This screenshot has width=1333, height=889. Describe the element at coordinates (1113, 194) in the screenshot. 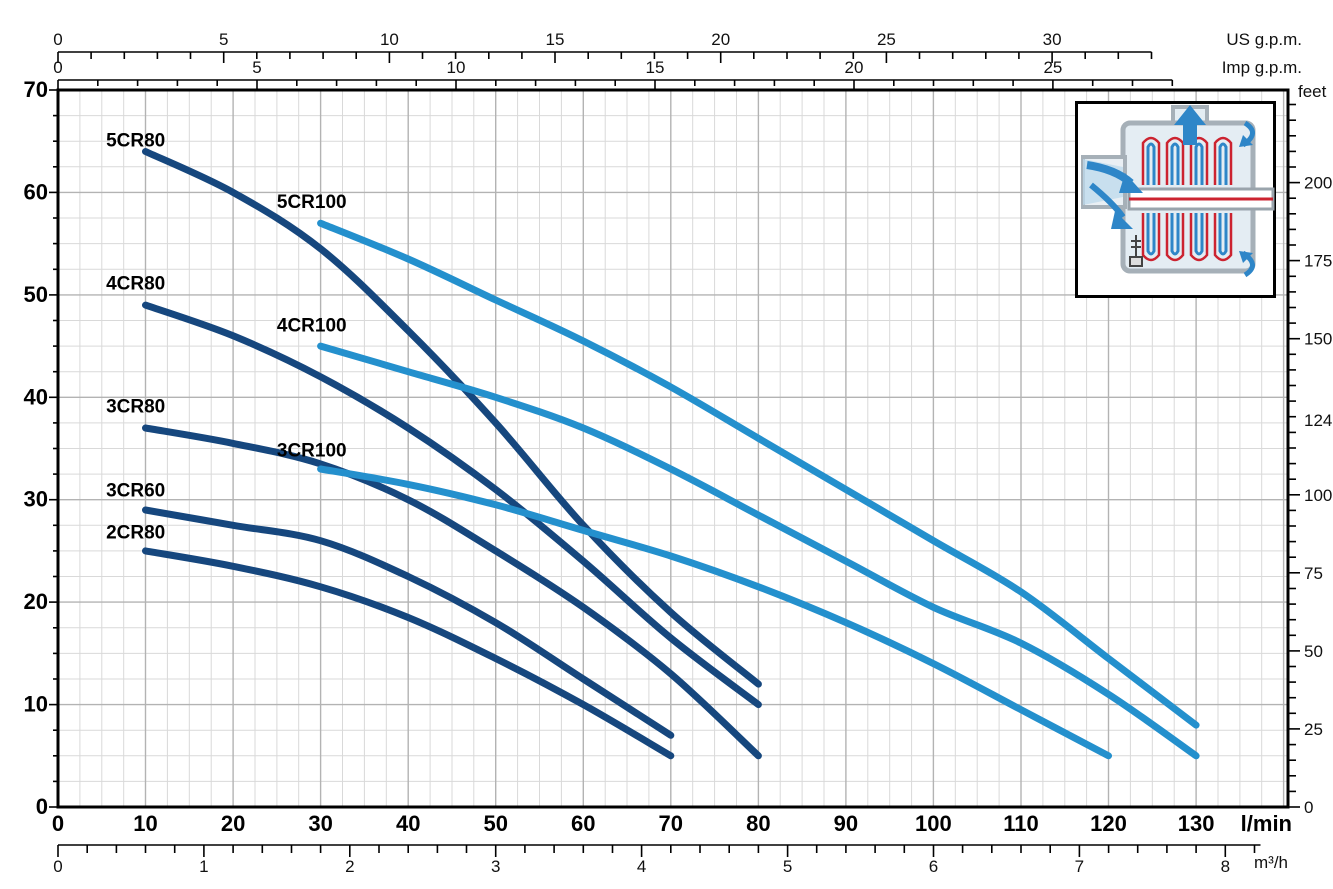

I see `inlet-flow-arrow-icon` at that location.